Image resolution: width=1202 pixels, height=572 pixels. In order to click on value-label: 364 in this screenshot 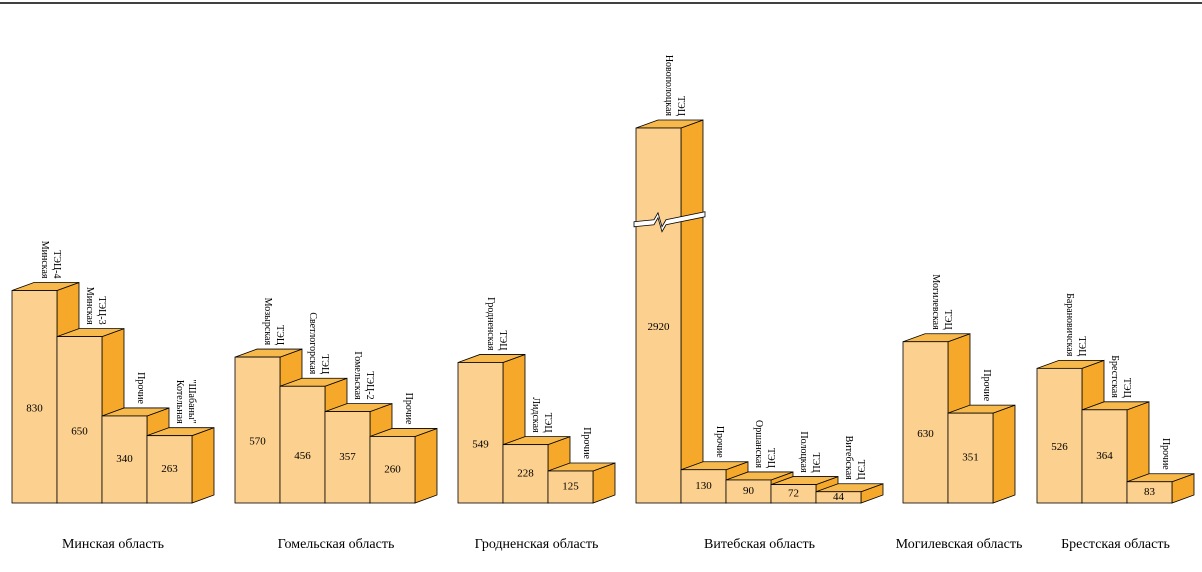, I will do `click(1104, 456)`.